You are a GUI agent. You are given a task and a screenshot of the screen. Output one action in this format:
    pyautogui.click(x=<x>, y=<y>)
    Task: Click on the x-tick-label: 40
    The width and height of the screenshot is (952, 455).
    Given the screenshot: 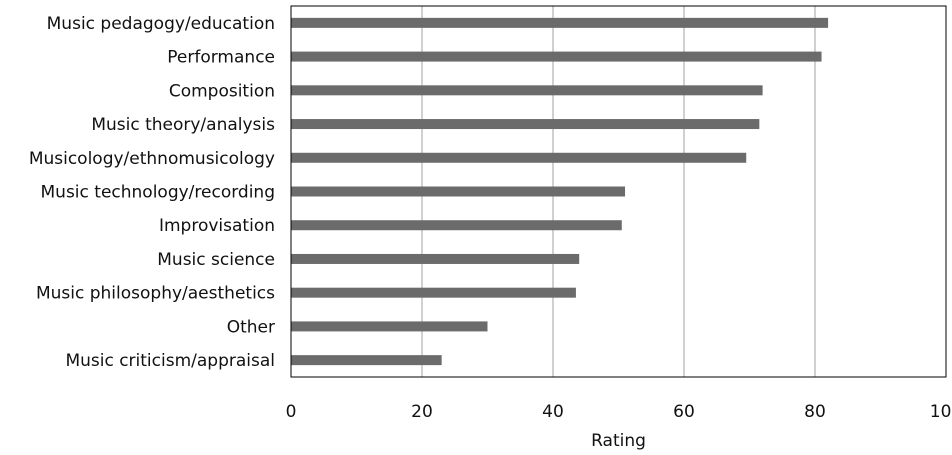 What is the action you would take?
    pyautogui.click(x=553, y=412)
    